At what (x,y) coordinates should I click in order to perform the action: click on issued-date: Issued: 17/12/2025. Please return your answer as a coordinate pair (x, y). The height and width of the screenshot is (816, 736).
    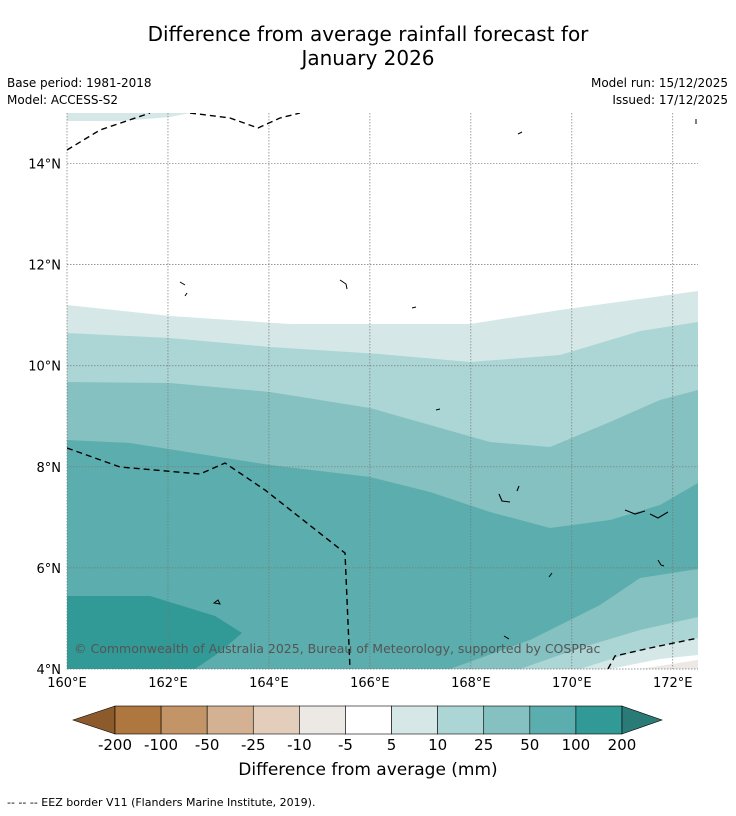
    Looking at the image, I should click on (670, 100).